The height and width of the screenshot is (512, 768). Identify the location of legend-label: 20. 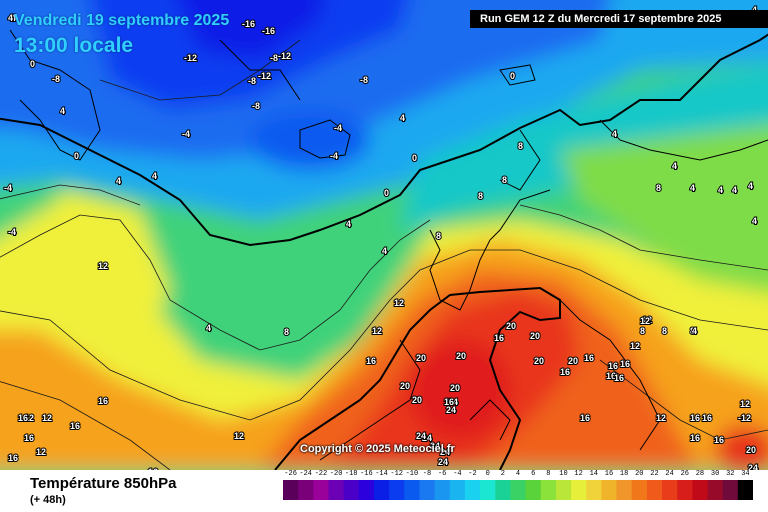
(639, 474).